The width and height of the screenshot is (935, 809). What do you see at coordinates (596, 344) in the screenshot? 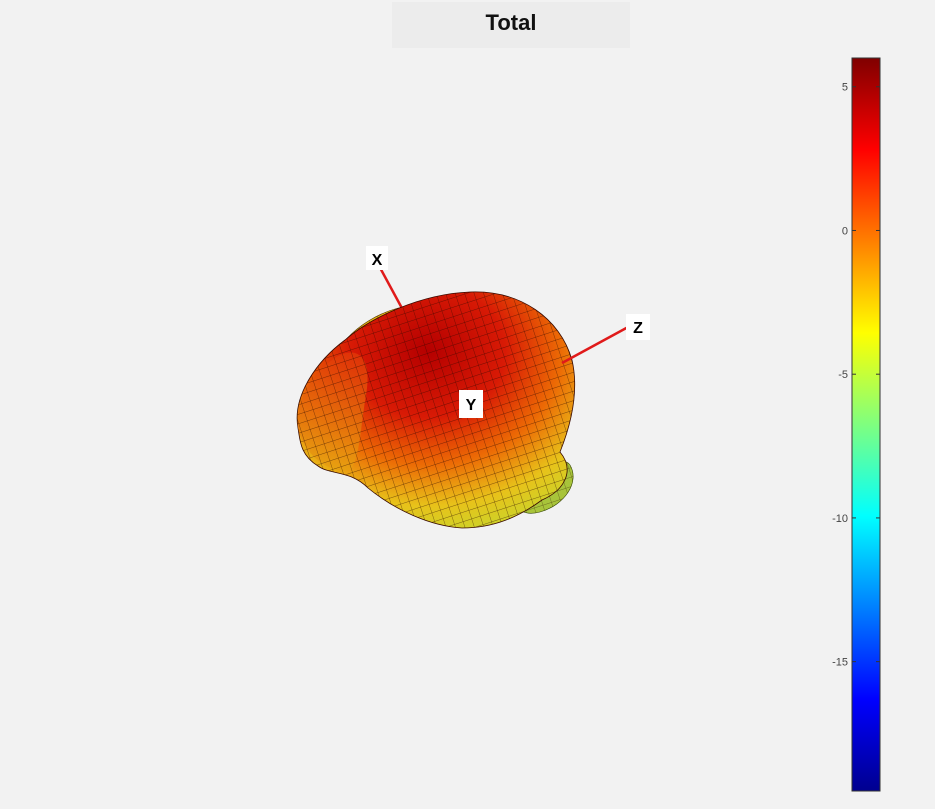
I see `z-axis-line` at bounding box center [596, 344].